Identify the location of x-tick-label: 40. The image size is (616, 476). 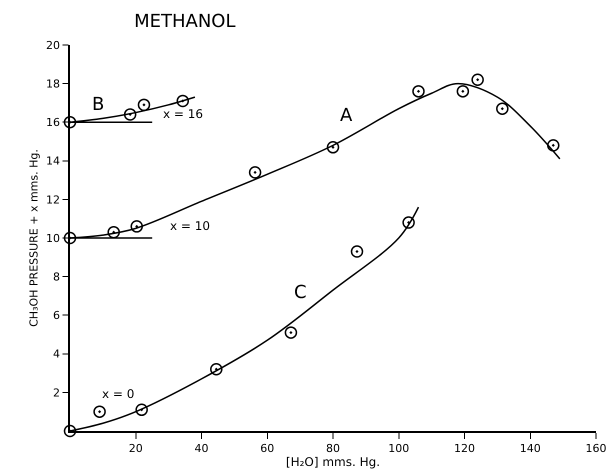
(201, 448).